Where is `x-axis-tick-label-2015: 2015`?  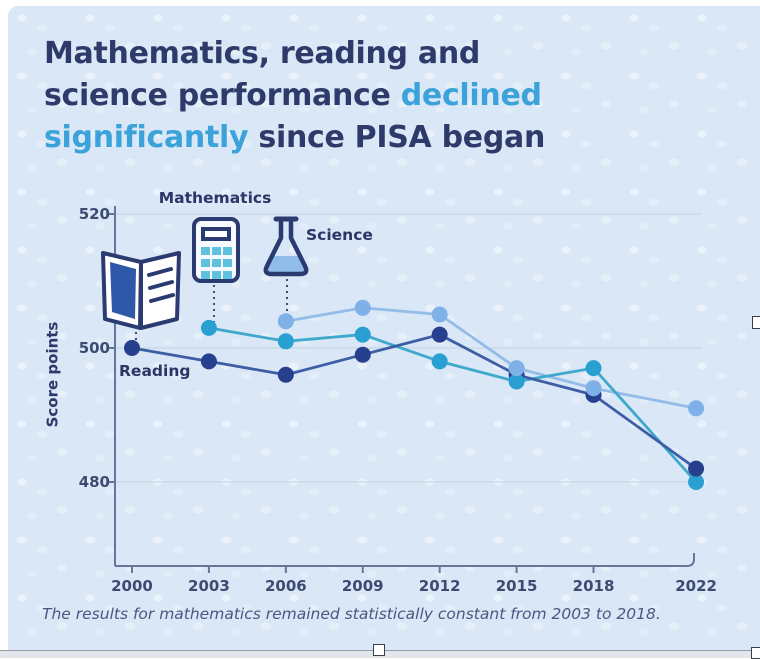 x-axis-tick-label-2015: 2015 is located at coordinates (516, 586).